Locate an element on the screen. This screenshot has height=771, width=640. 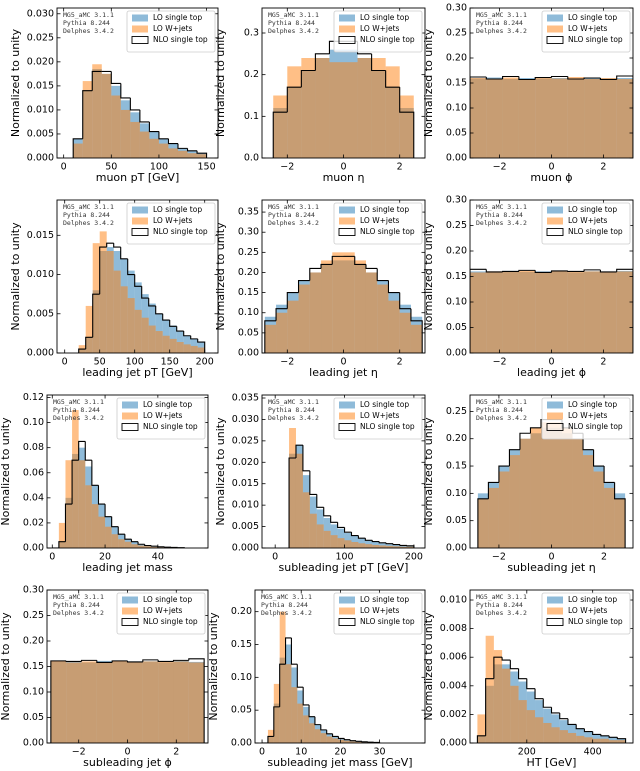
y-tick-label: 0.015 is located at coordinates (245, 483).